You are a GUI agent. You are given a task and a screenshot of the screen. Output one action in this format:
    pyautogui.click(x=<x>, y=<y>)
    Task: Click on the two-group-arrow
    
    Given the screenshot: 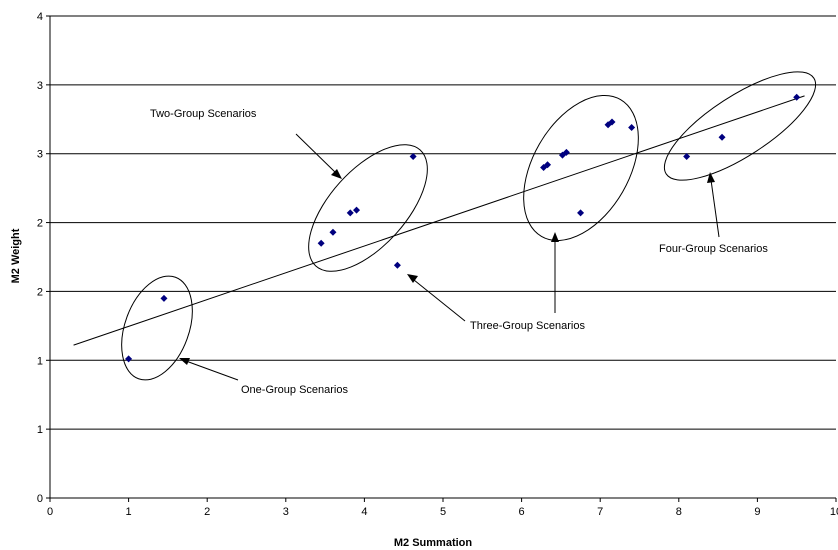 What is the action you would take?
    pyautogui.click(x=318, y=156)
    